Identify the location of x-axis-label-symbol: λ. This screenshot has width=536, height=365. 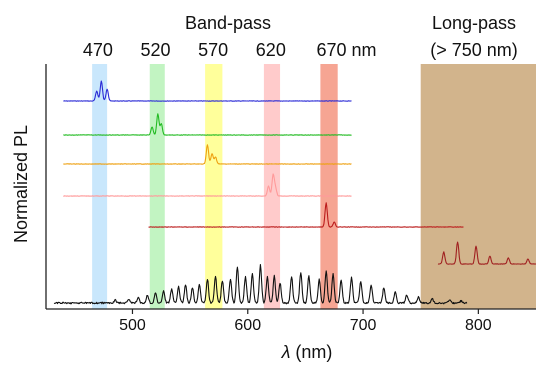
(286, 352).